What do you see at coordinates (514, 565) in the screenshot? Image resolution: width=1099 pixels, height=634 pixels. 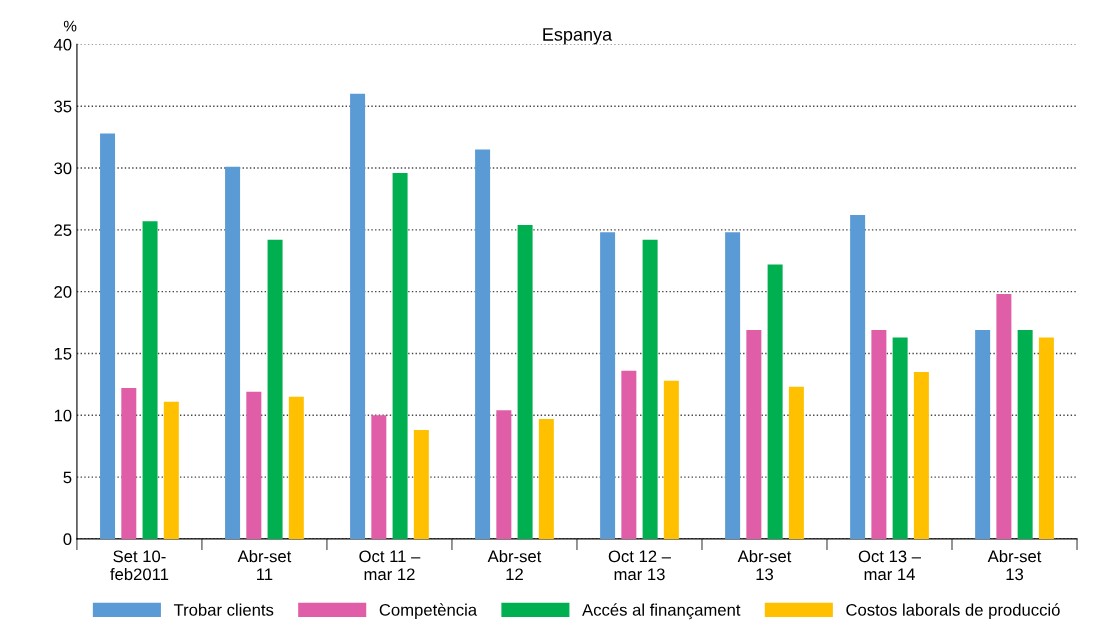 I see `x-tick-label: Abr-set 12` at bounding box center [514, 565].